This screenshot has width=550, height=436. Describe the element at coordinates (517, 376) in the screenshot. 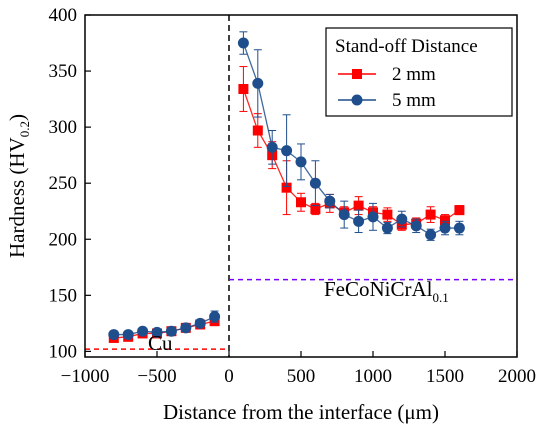

I see `x-tick-label: 2000` at that location.